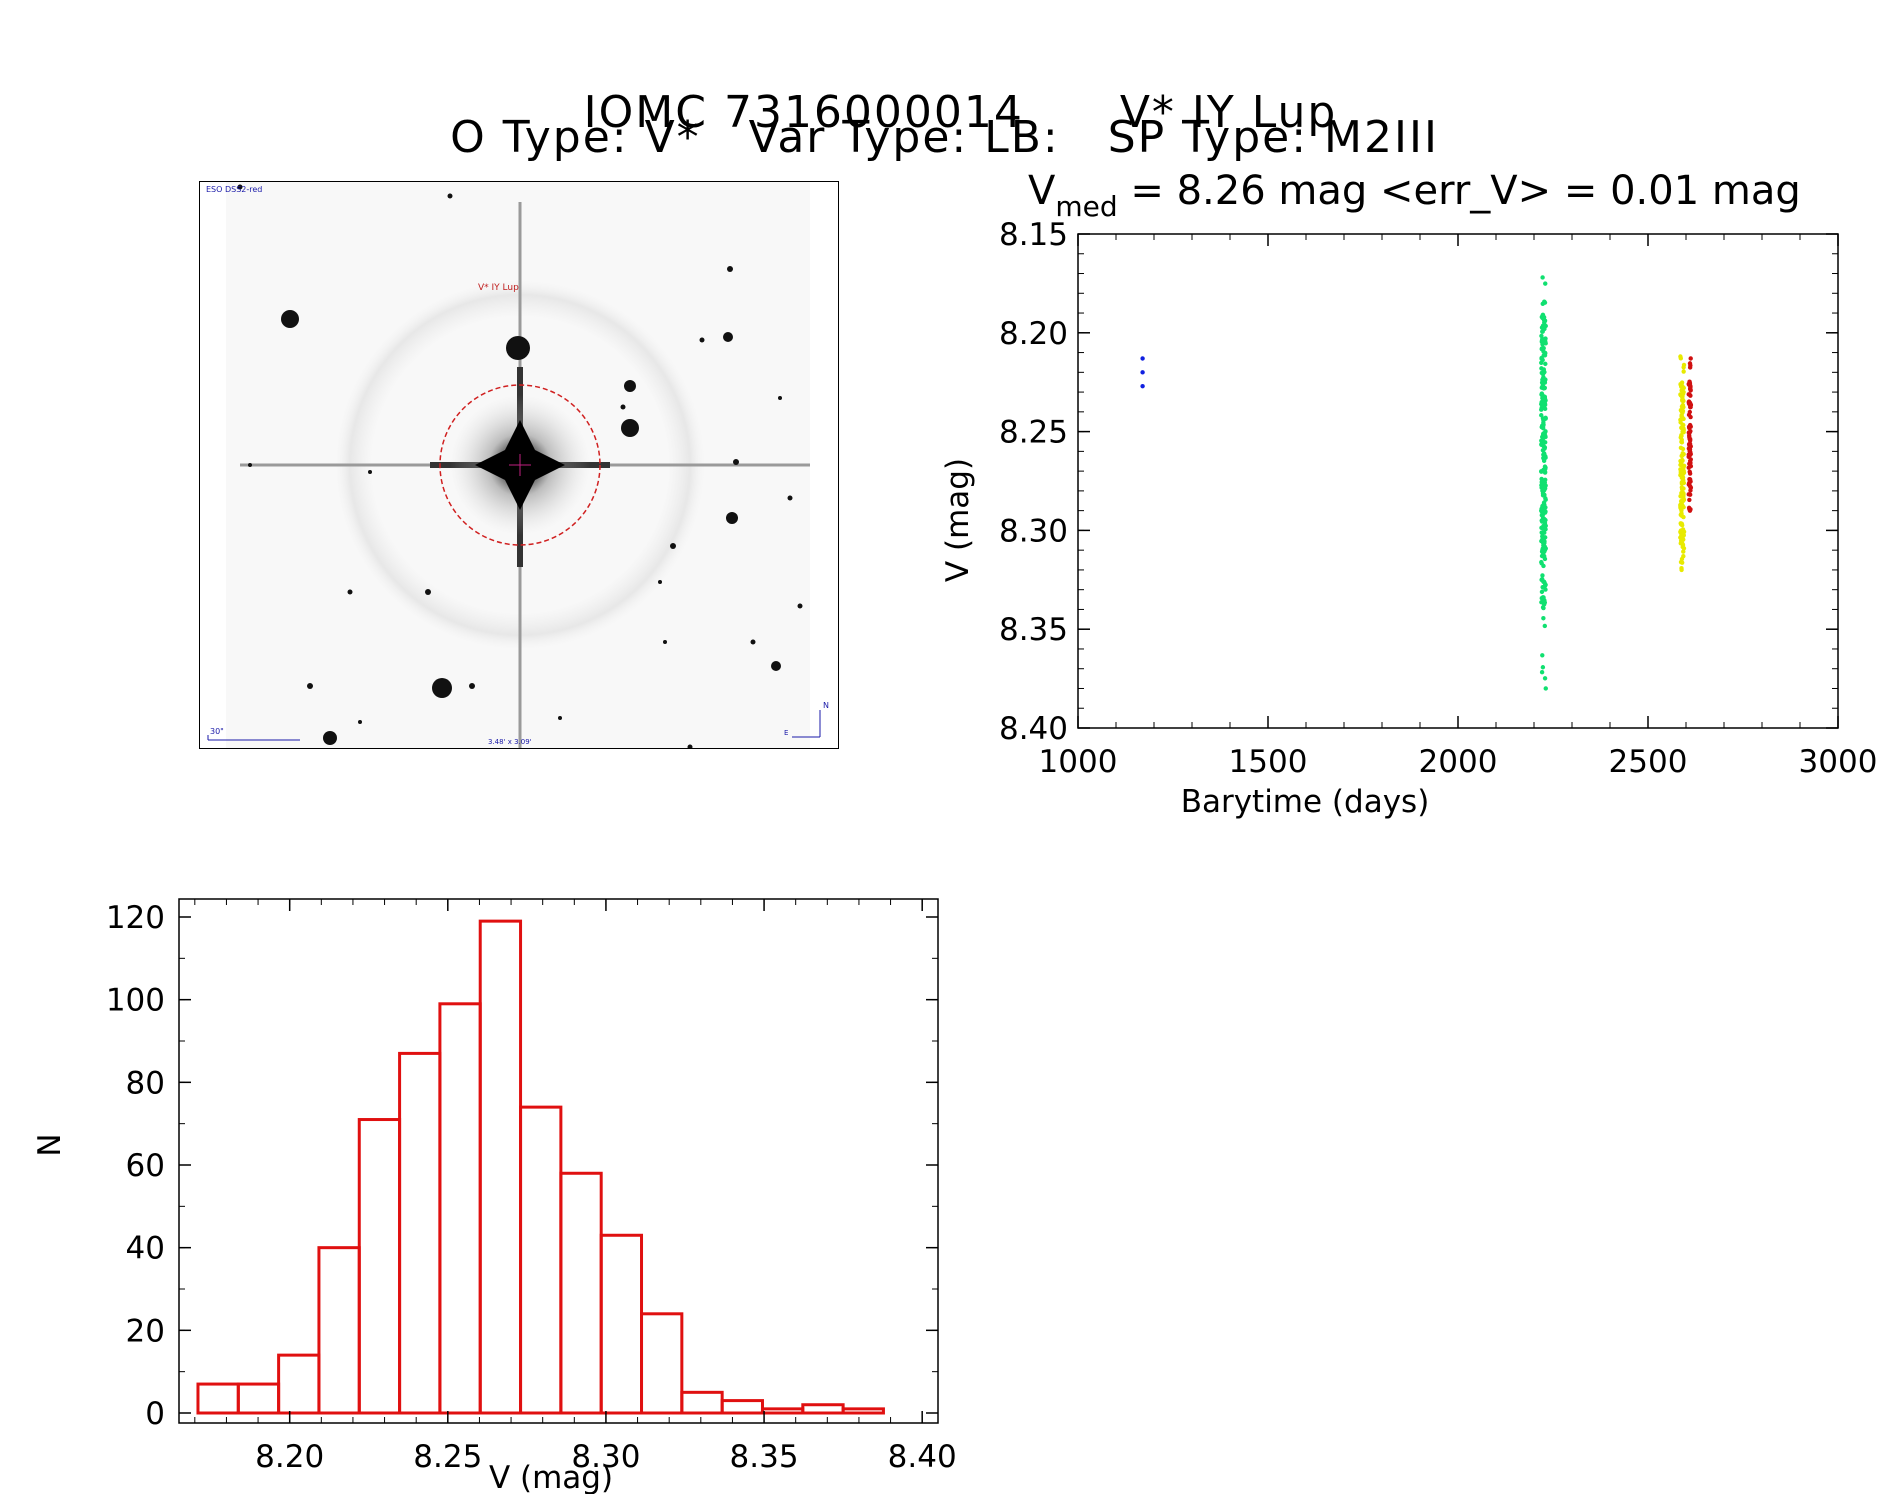  I want to click on histogram-x-tick-label: 8.25, so click(447, 1457).